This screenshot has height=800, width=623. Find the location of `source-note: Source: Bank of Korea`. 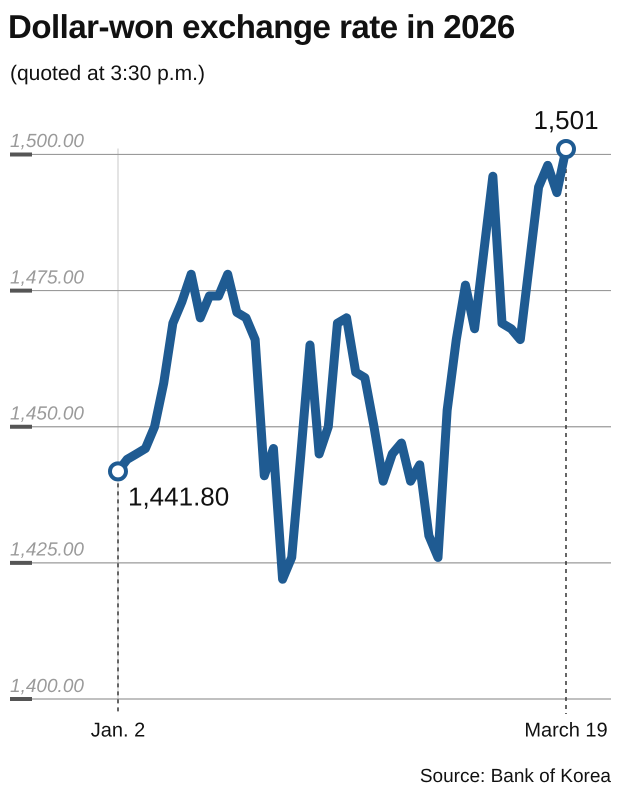

source-note: Source: Bank of Korea is located at coordinates (515, 777).